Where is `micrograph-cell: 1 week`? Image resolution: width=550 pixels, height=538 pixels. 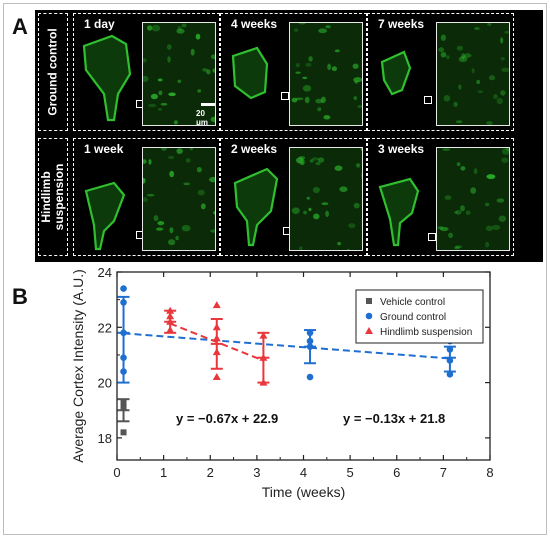 micrograph-cell: 1 week is located at coordinates (146, 197).